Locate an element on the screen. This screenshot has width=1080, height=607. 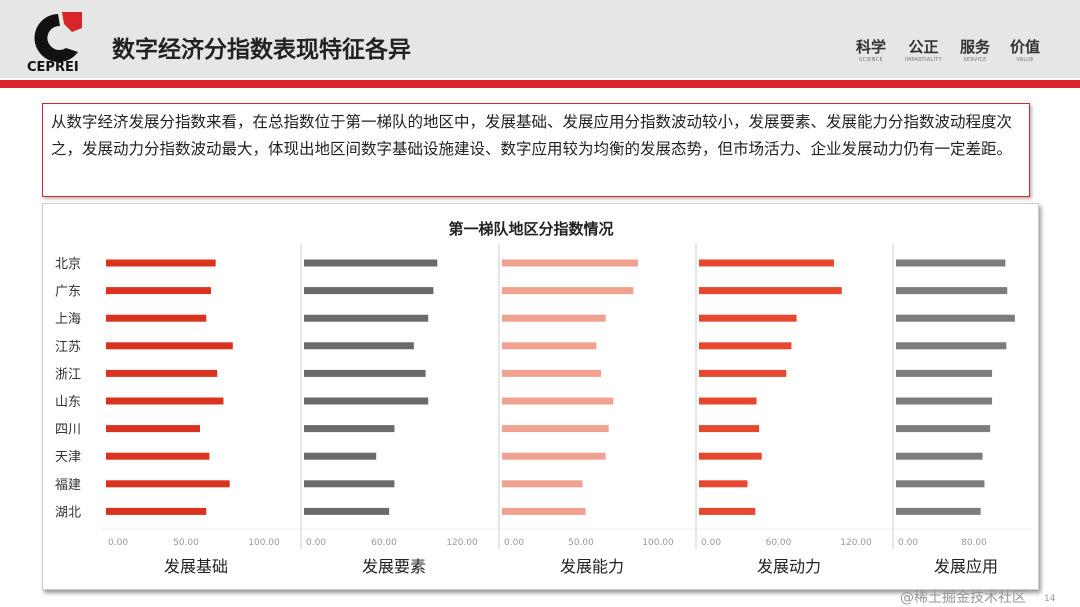
series-label: 发展应用 is located at coordinates (966, 566).